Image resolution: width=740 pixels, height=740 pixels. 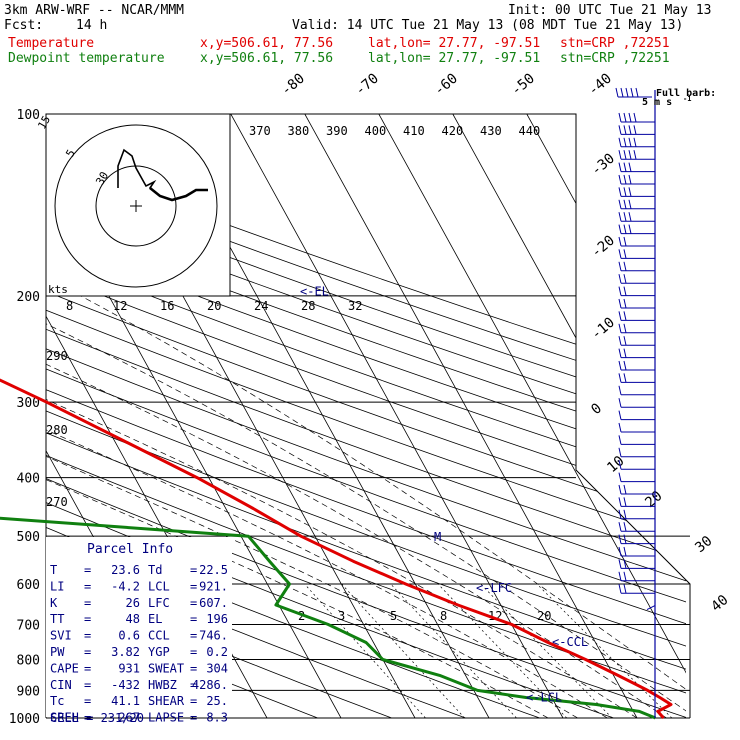 I want to click on hodograph-trace-bold, so click(x=178, y=194).